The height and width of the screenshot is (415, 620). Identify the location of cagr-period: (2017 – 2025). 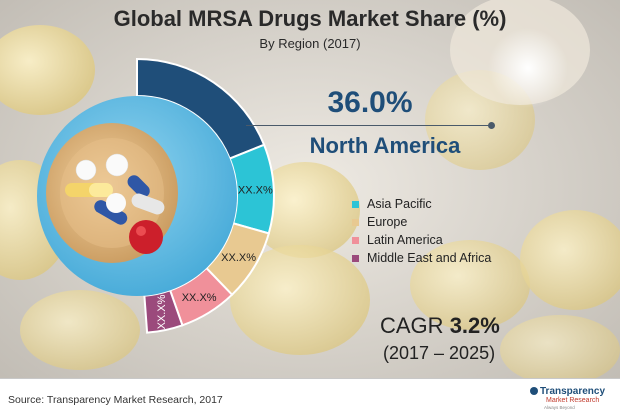
(439, 353).